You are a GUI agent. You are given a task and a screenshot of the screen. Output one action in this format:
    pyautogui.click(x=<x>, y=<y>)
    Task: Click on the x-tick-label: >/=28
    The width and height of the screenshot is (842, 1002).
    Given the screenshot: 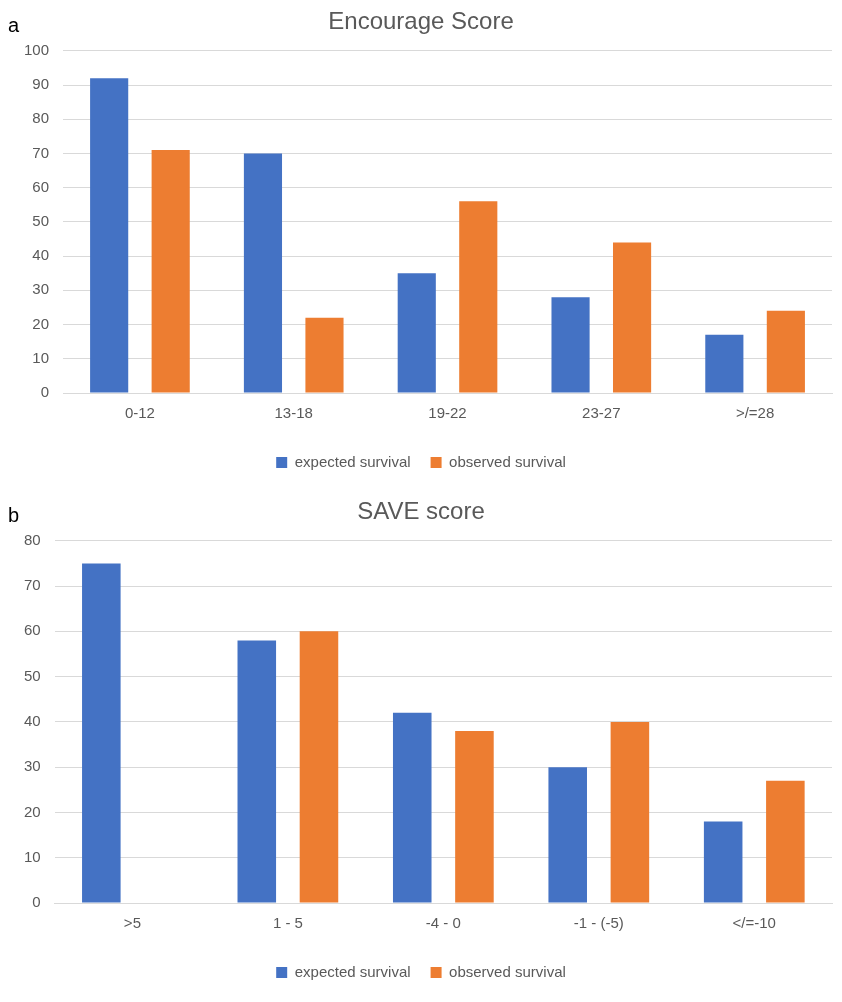 What is the action you would take?
    pyautogui.click(x=755, y=413)
    